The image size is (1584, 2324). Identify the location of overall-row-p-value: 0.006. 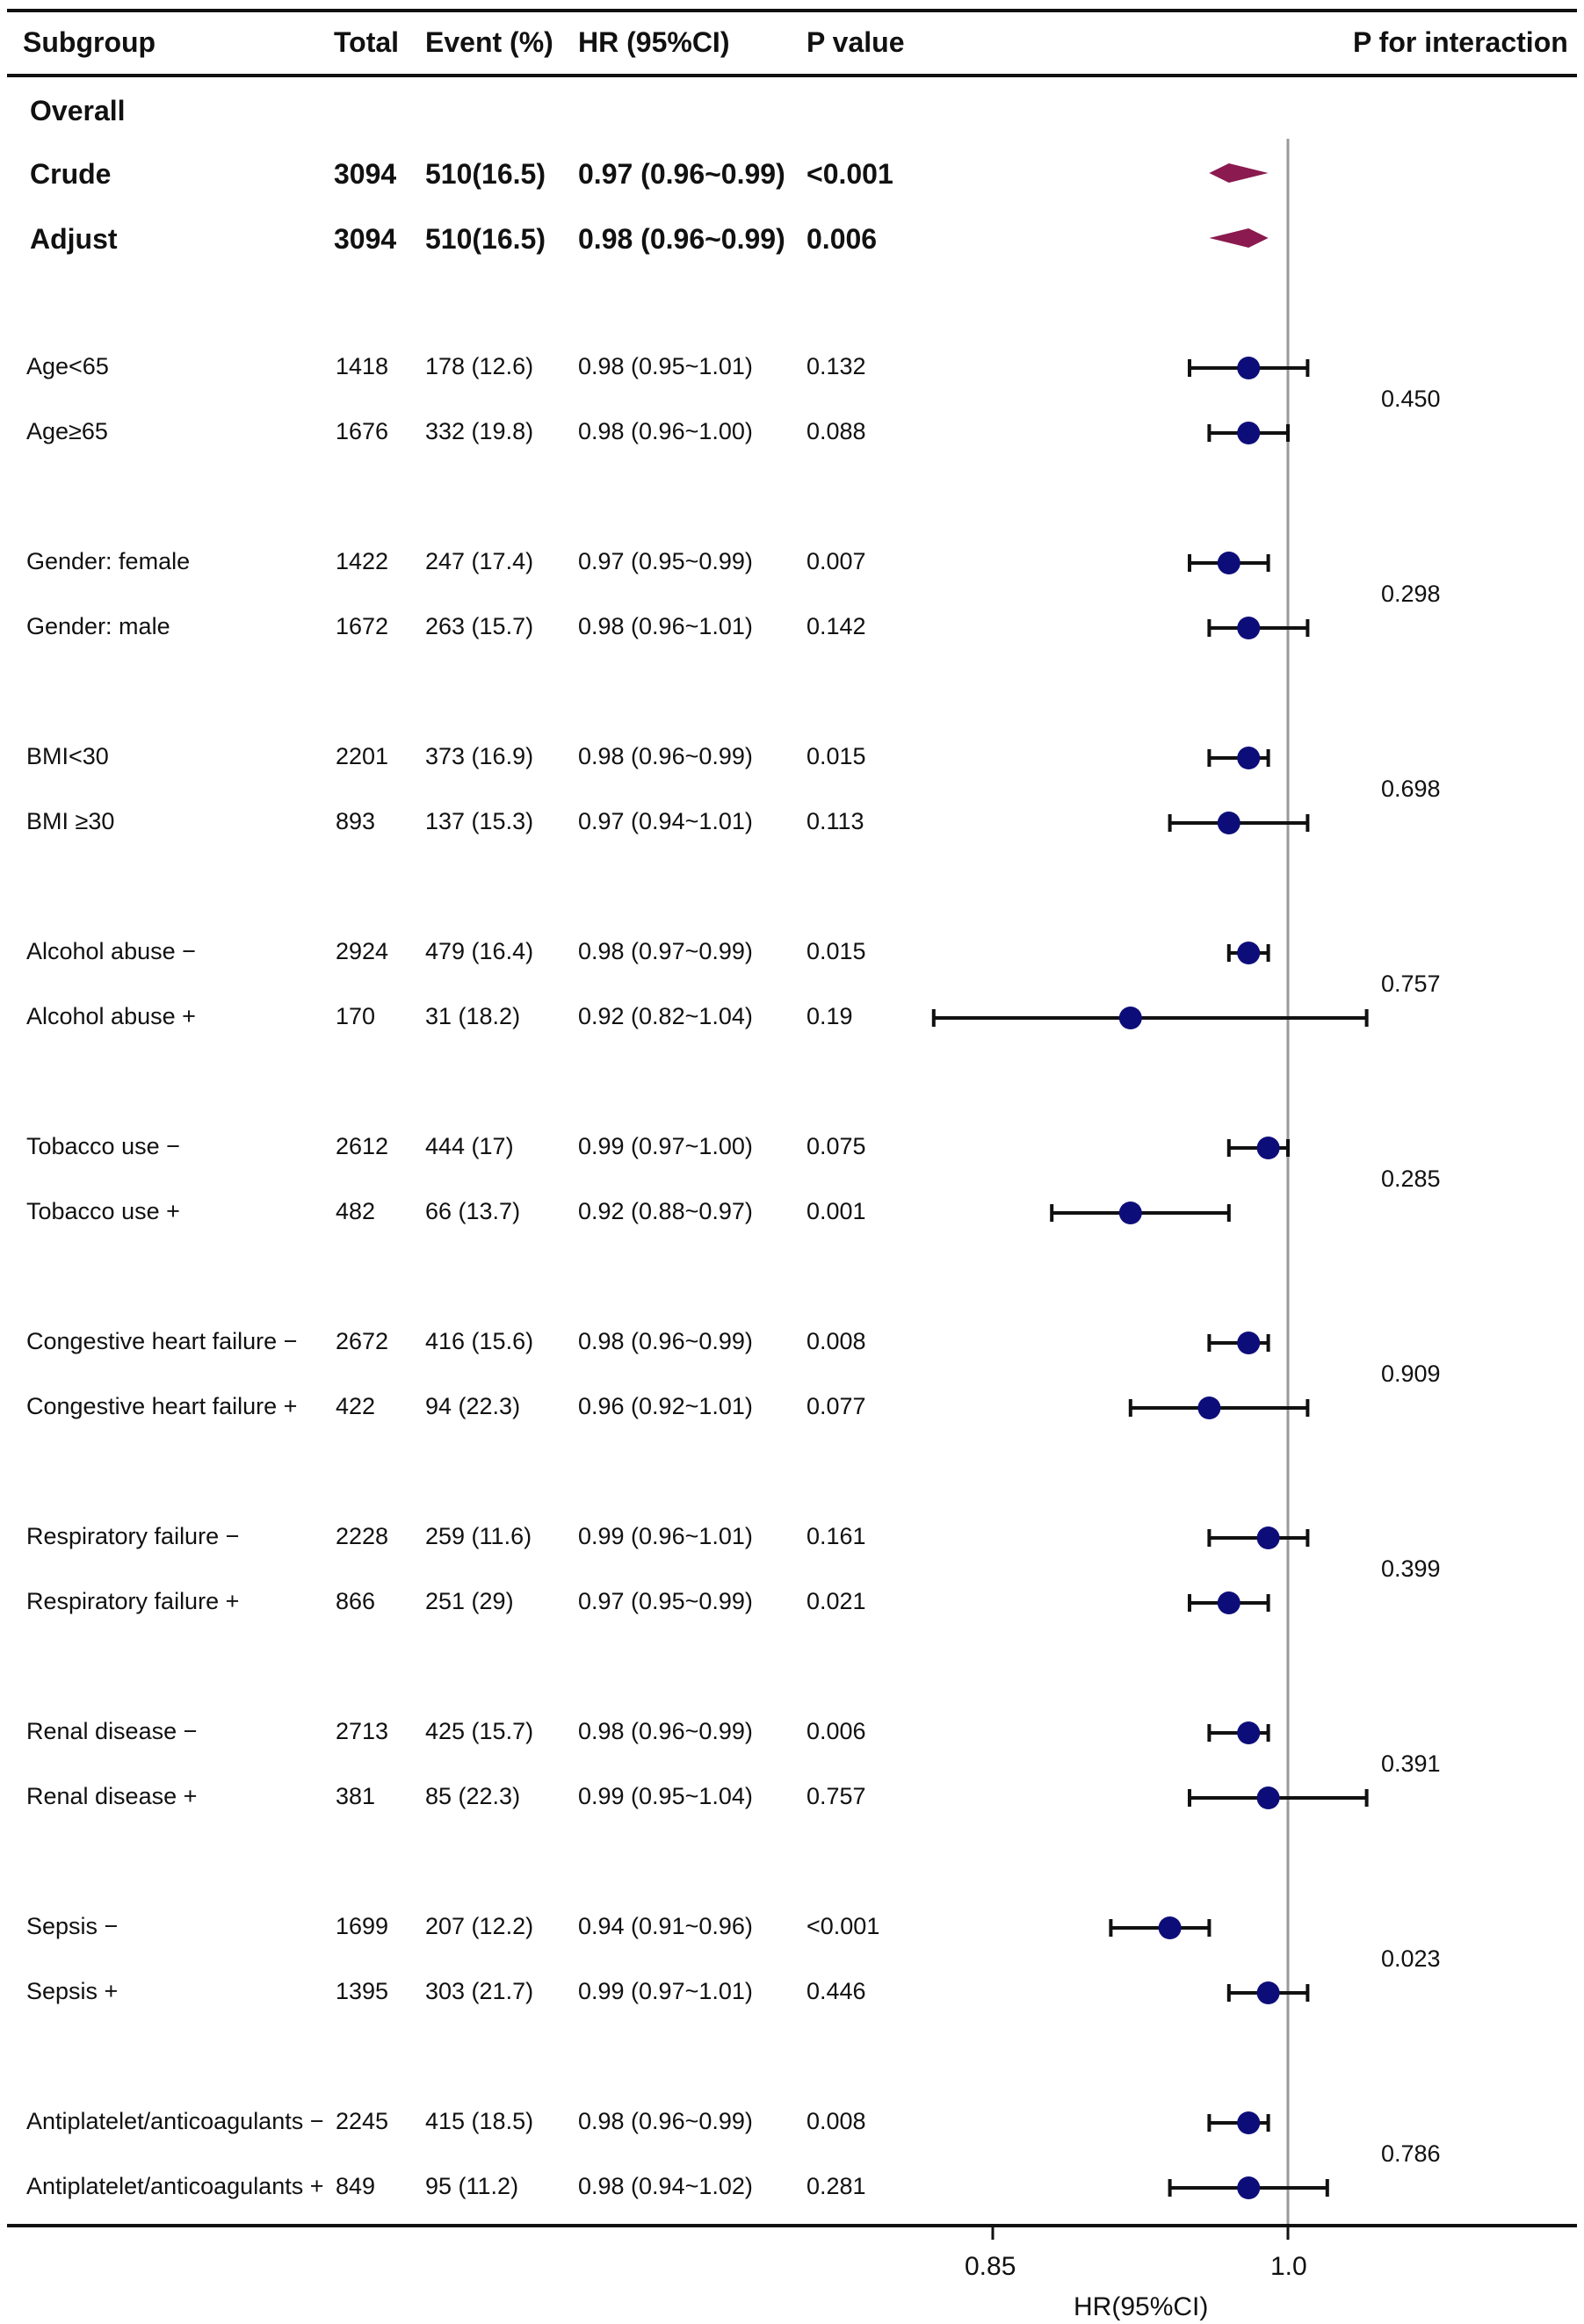
(842, 239).